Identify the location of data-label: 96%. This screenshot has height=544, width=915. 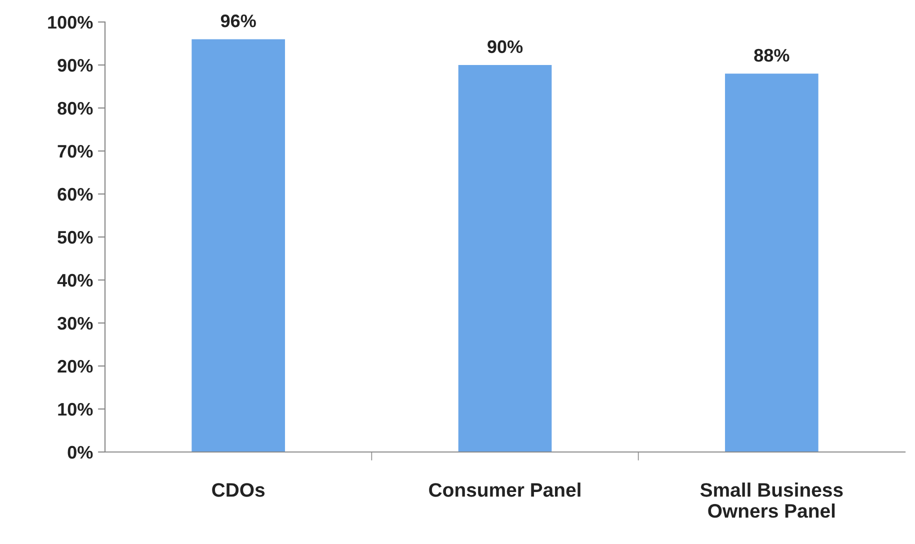
(238, 21).